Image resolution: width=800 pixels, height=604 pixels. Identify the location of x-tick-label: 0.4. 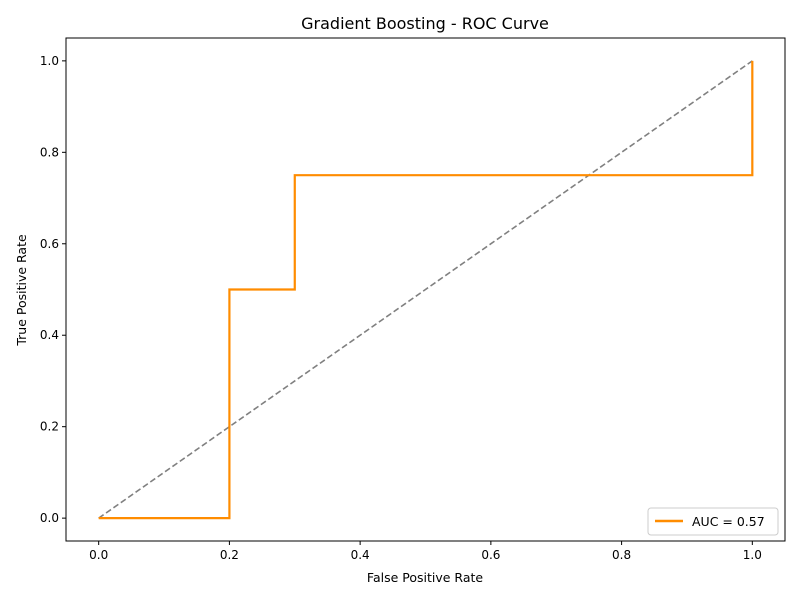
(360, 555).